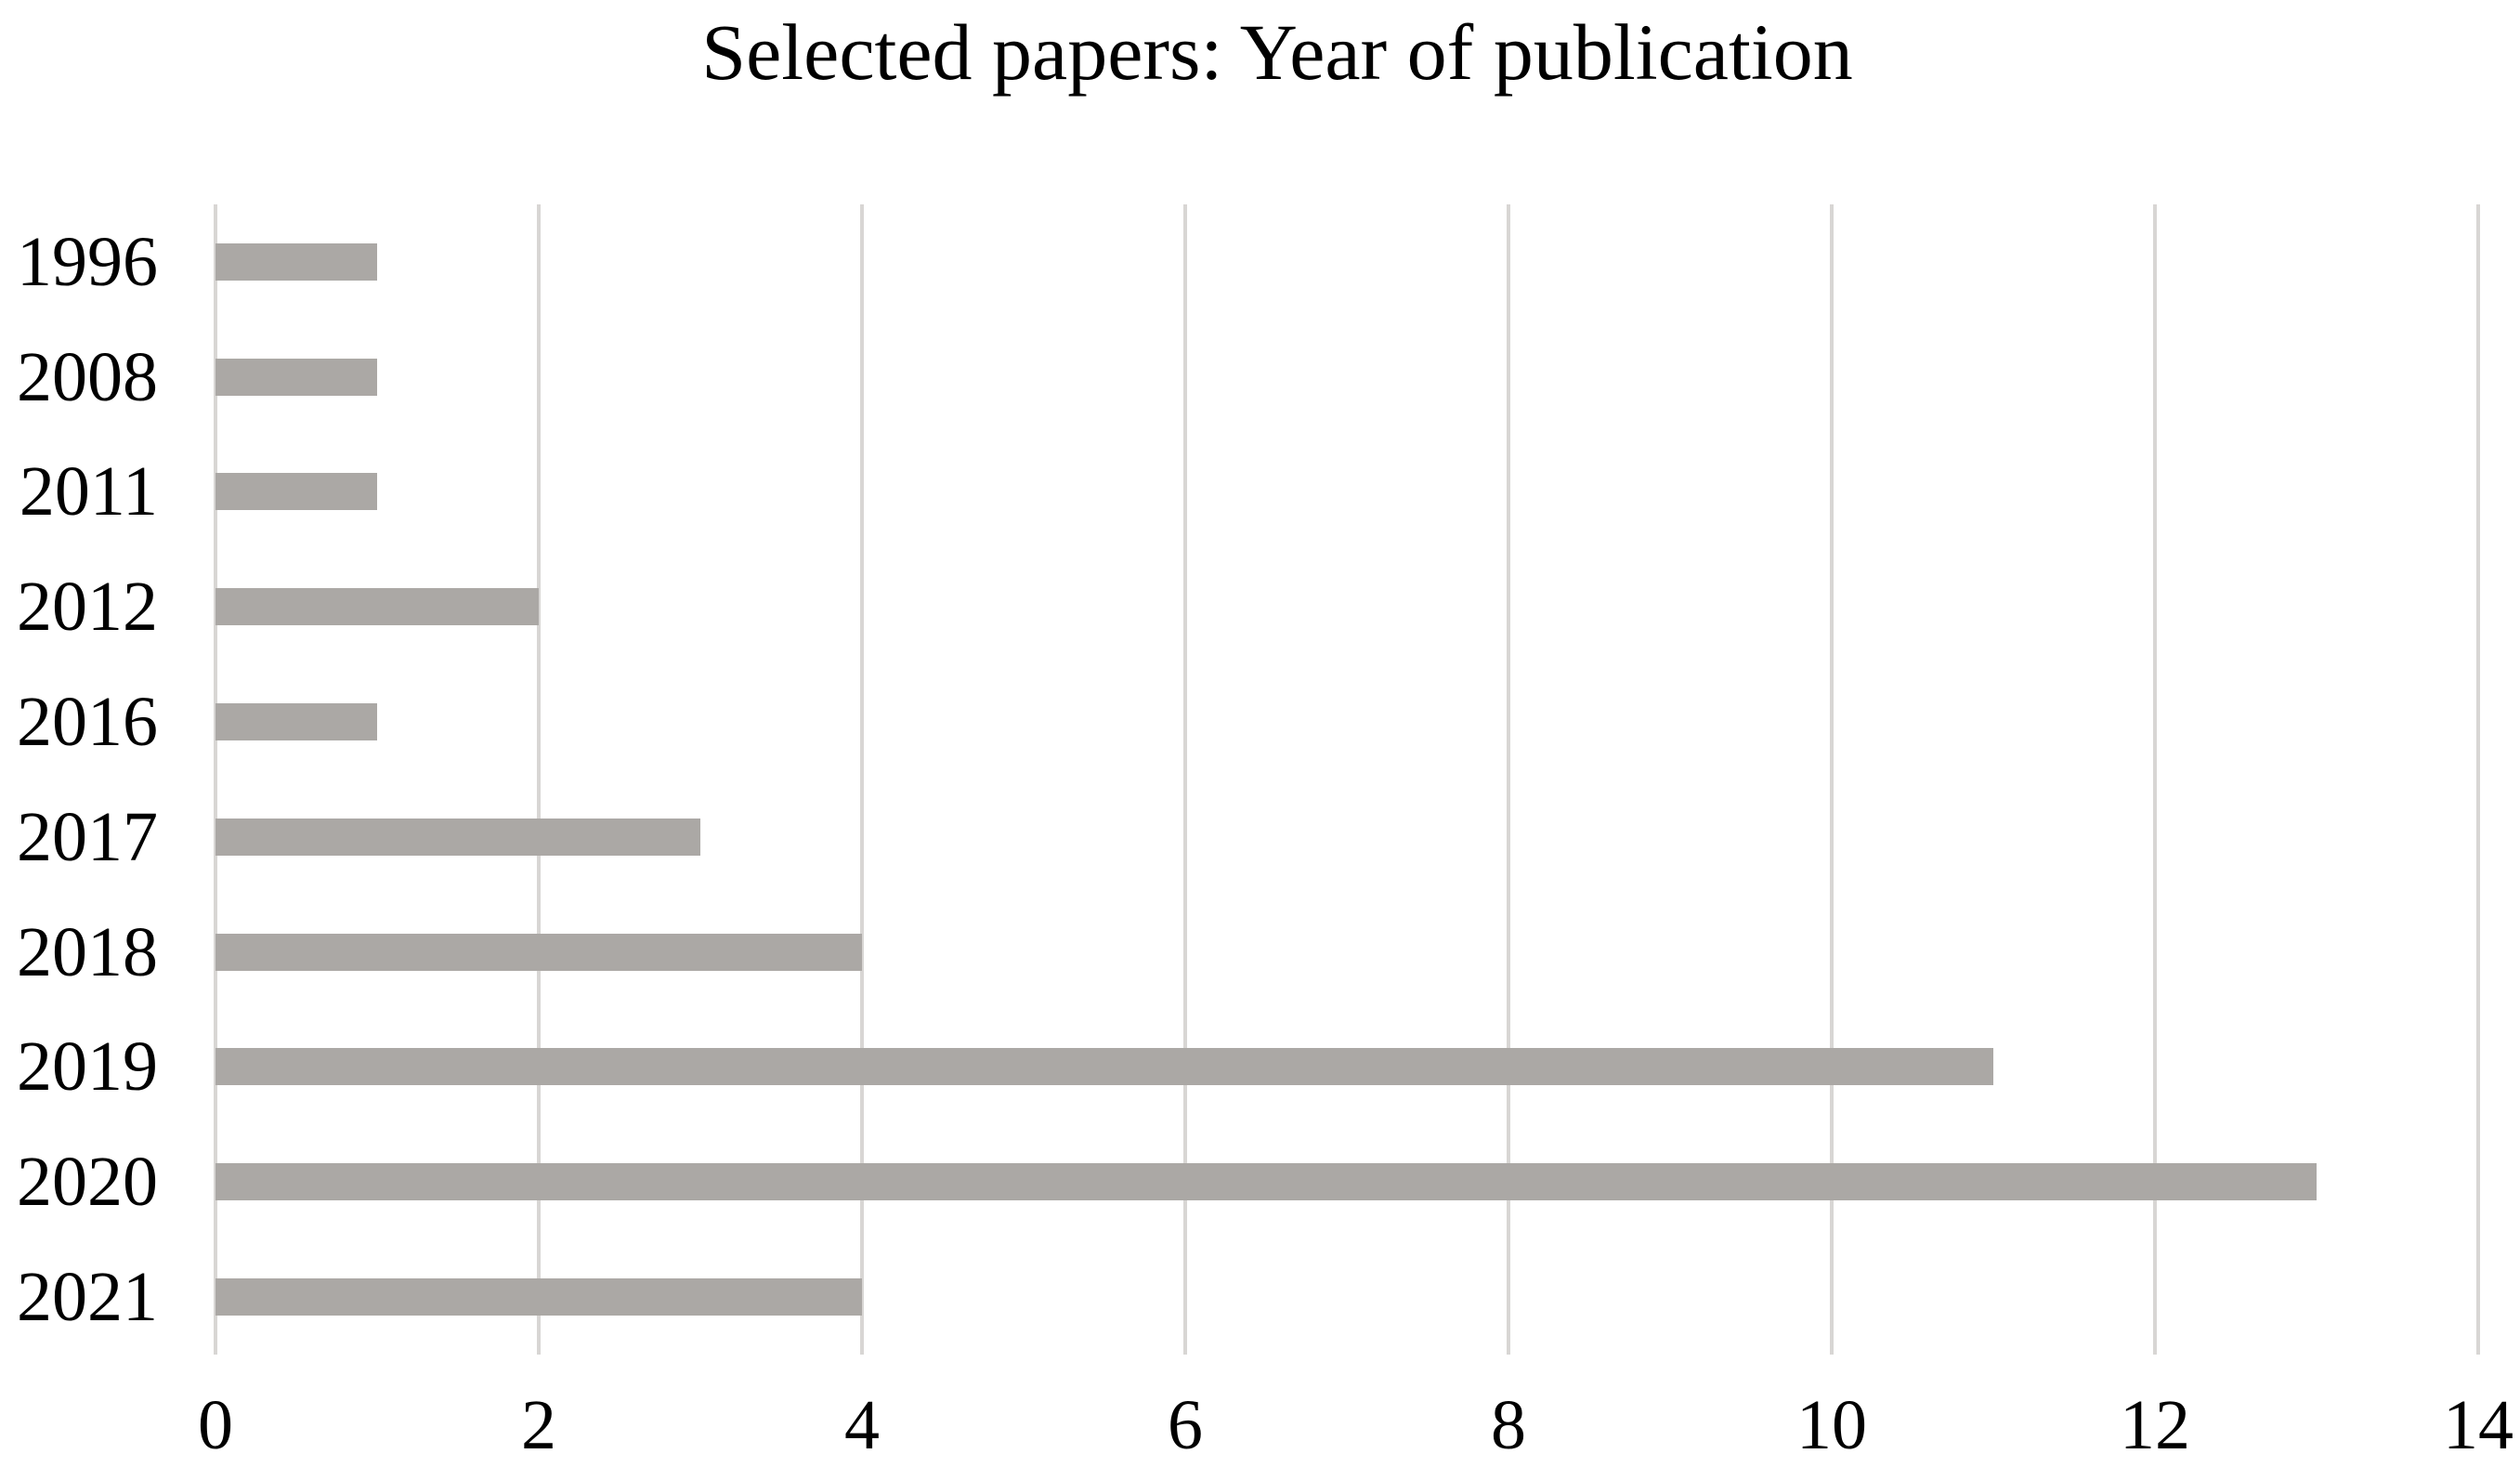 The height and width of the screenshot is (1480, 2520). Describe the element at coordinates (296, 377) in the screenshot. I see `bar-2008` at that location.